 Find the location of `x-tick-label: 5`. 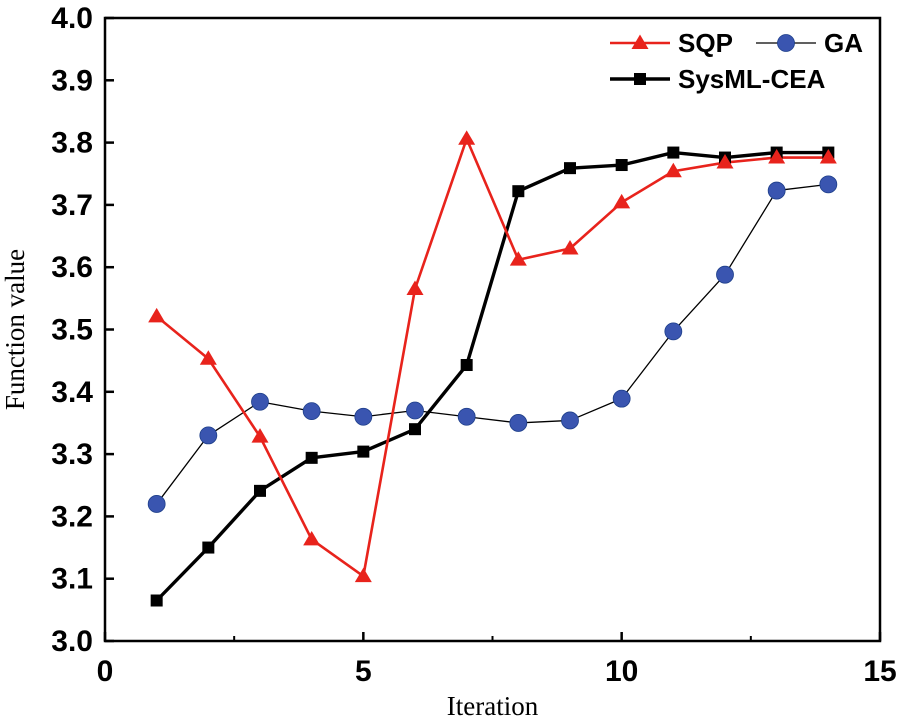

x-tick-label: 5 is located at coordinates (363, 671).